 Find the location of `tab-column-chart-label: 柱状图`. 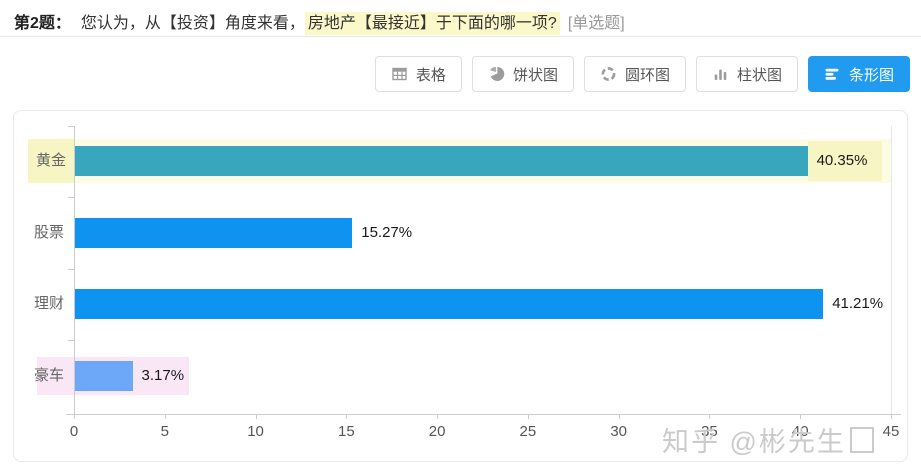

tab-column-chart-label: 柱状图 is located at coordinates (759, 75).